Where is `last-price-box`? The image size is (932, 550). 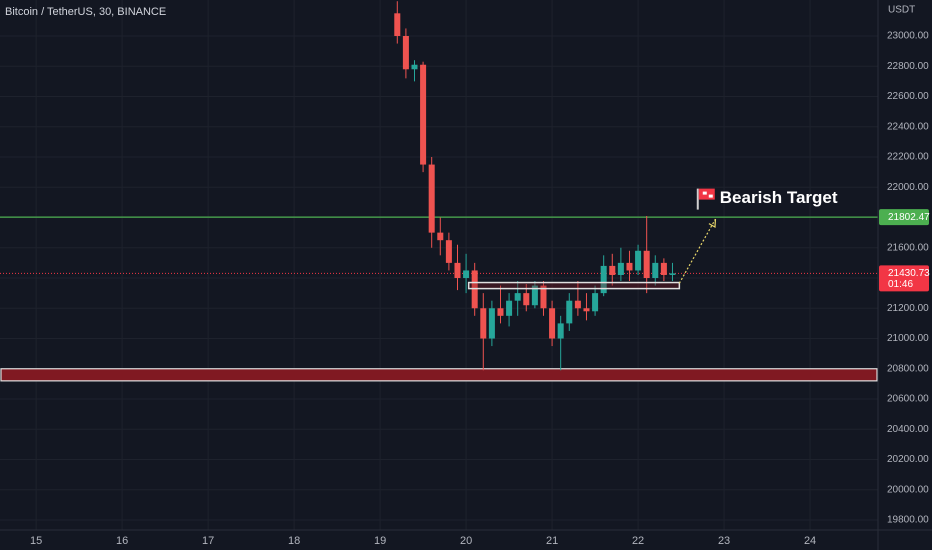
last-price-box is located at coordinates (904, 278).